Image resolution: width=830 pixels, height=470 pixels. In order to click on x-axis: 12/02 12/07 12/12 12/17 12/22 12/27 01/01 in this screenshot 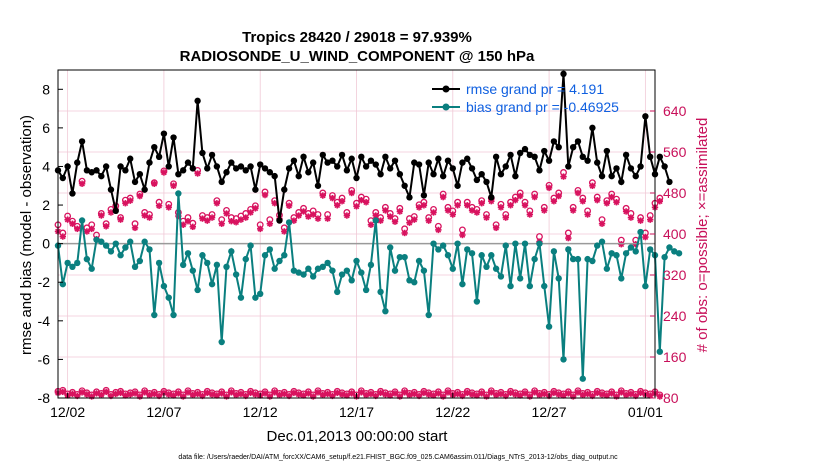, I will do `click(356, 406)`.